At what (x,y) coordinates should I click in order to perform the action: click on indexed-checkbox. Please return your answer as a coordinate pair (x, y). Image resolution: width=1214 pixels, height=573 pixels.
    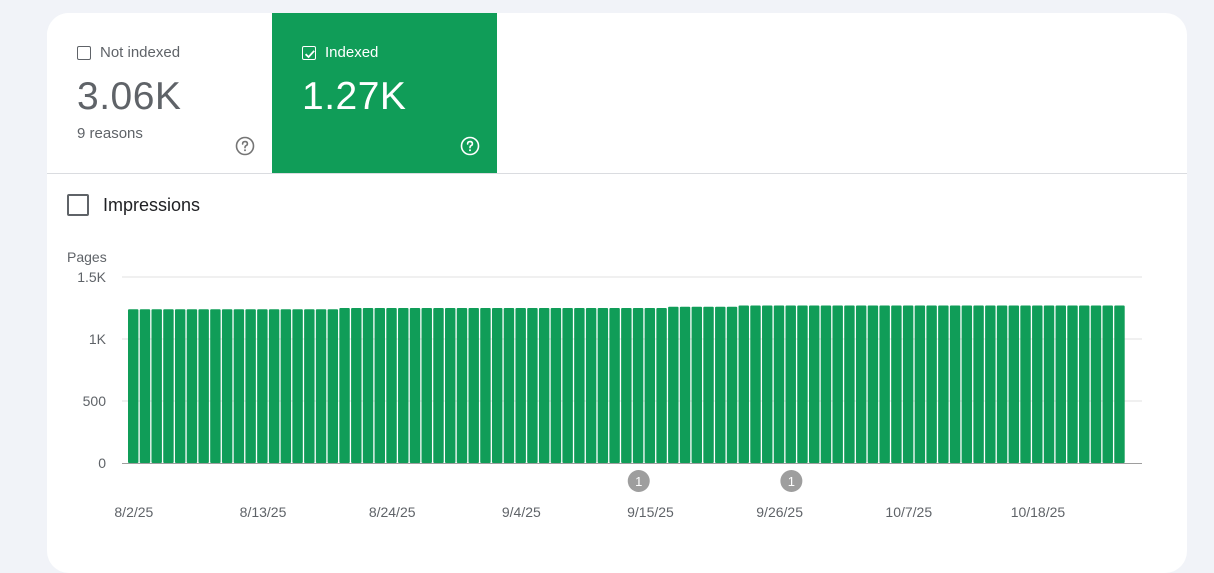
    Looking at the image, I should click on (309, 52).